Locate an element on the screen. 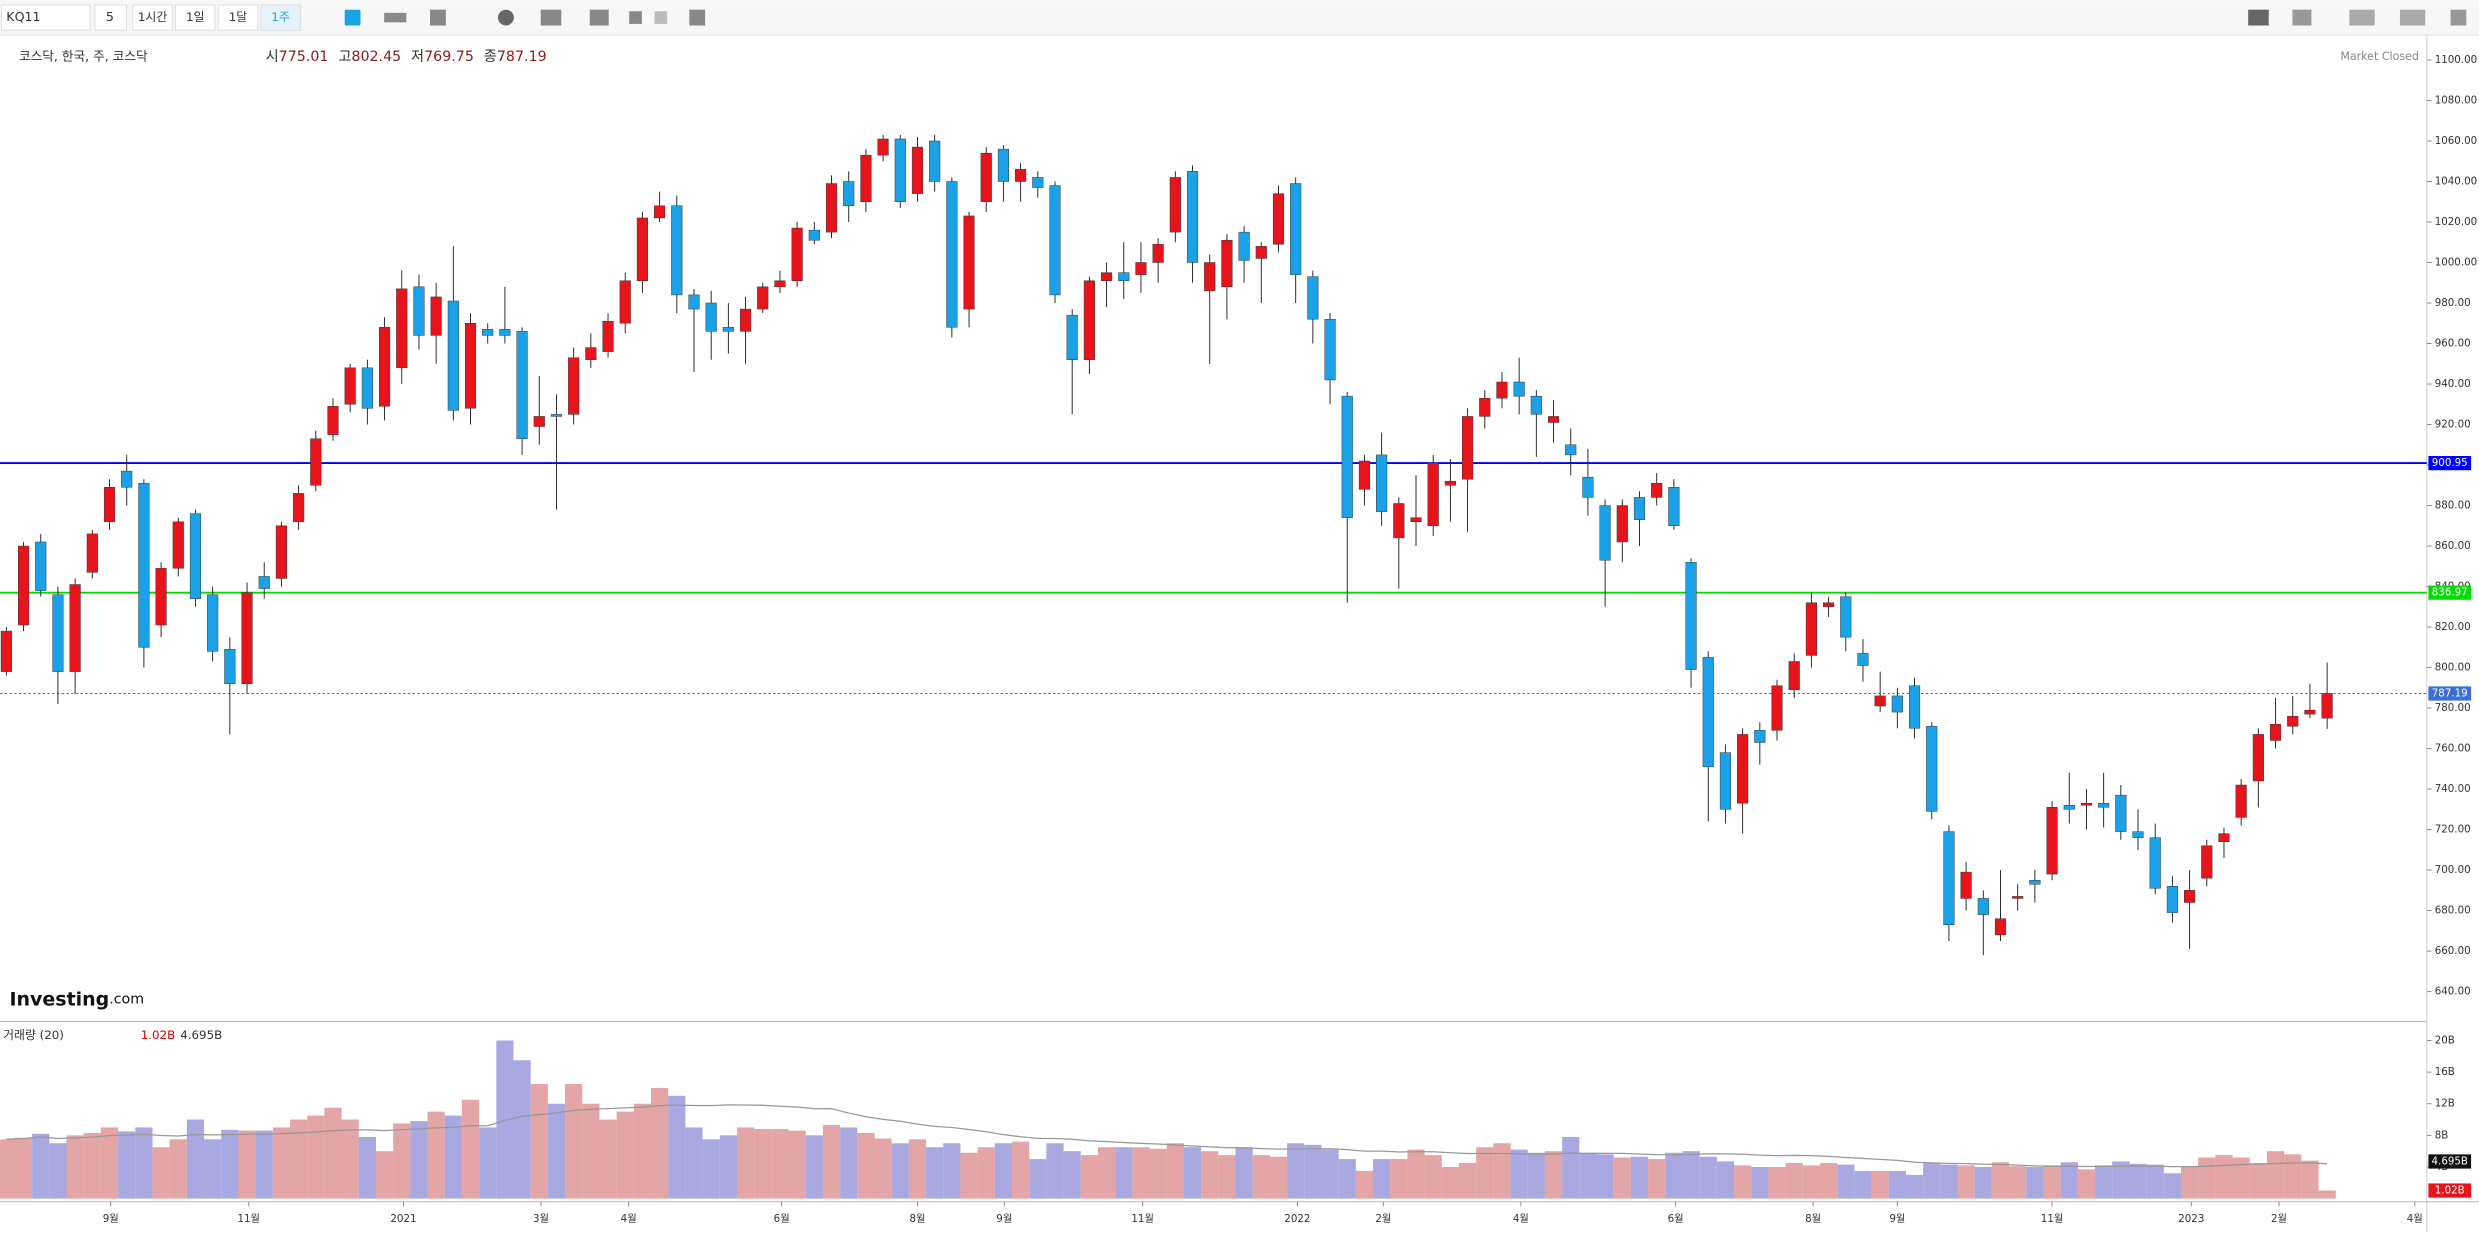  toolbar-icons is located at coordinates (1405, 17).